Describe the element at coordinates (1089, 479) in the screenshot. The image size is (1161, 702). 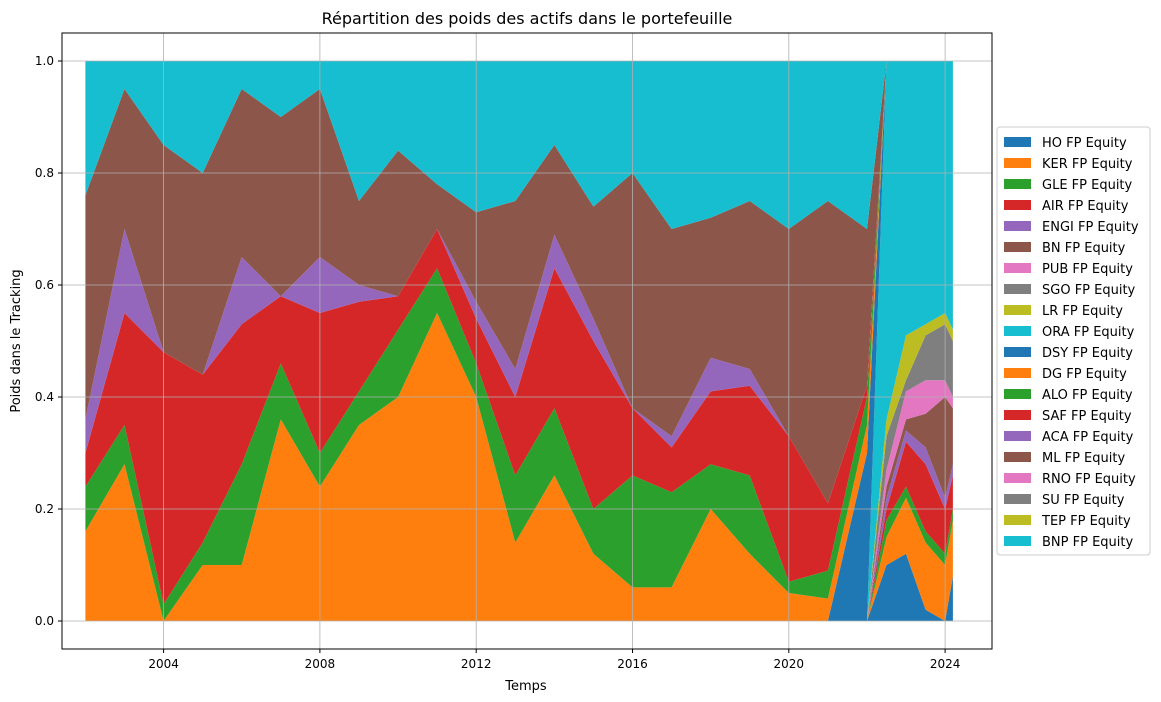
I see `legend-label: RNO FP Equity` at that location.